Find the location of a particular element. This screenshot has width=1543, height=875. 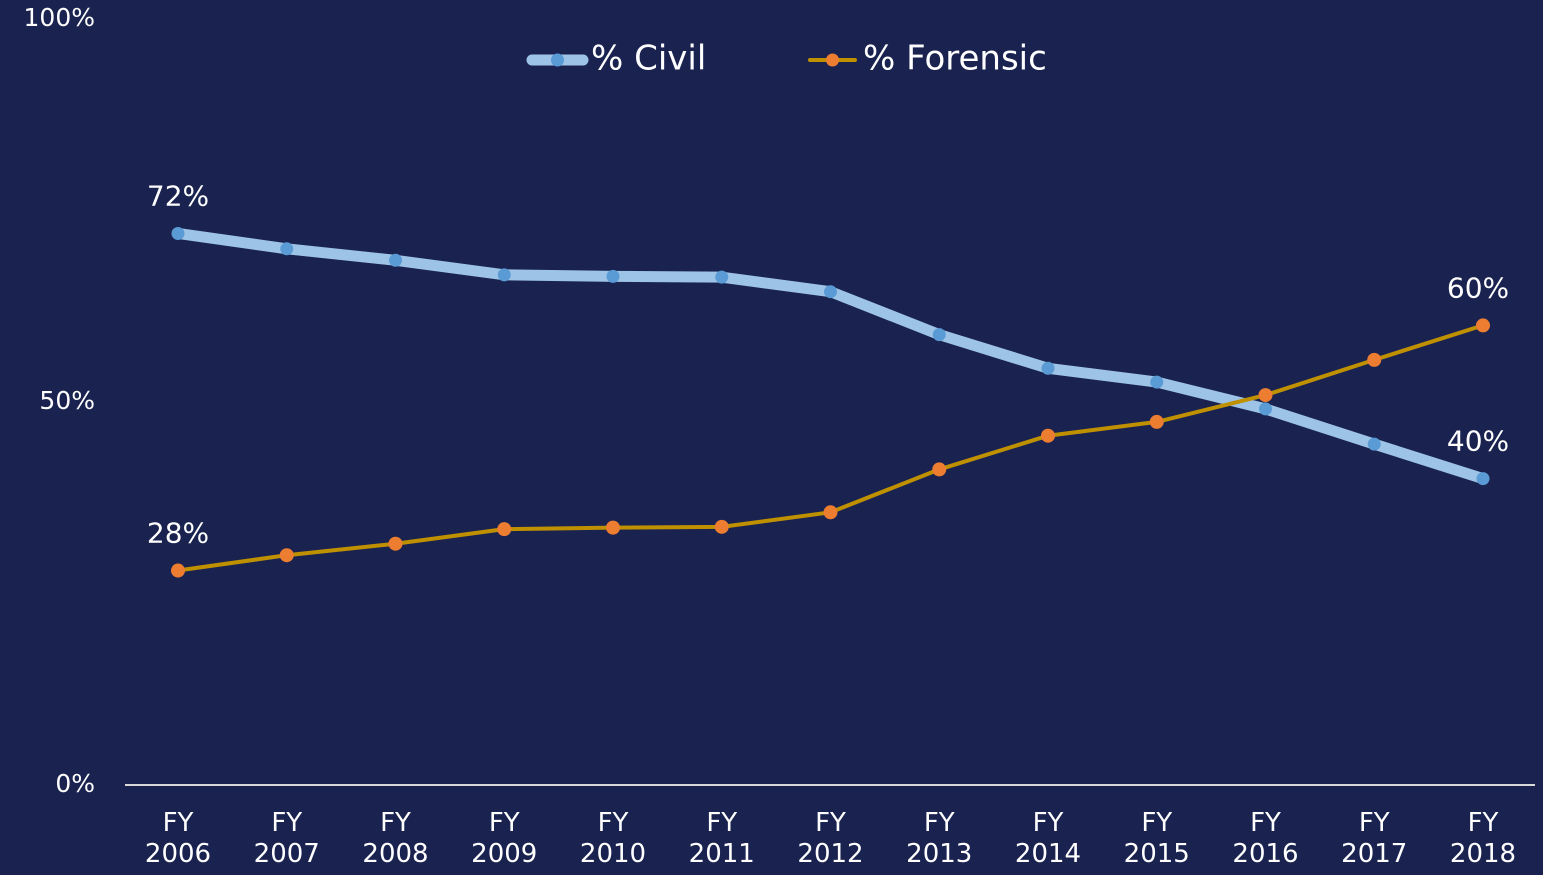

x-tick-label: FY 2009 is located at coordinates (504, 838).